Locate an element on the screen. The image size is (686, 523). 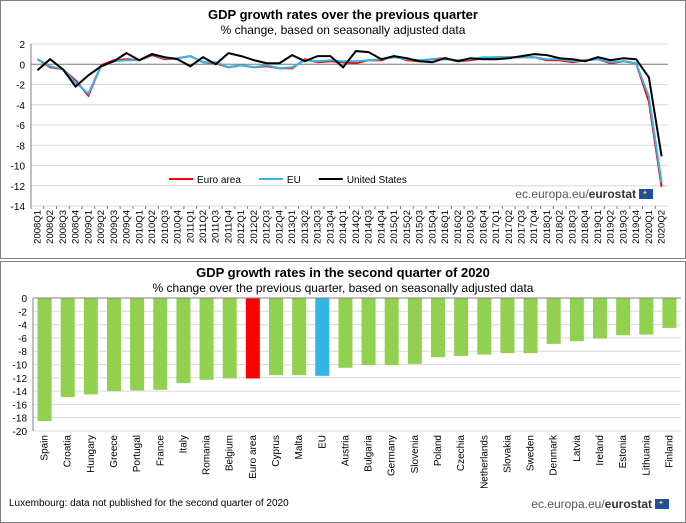
legend-label: United States is located at coordinates (377, 180).